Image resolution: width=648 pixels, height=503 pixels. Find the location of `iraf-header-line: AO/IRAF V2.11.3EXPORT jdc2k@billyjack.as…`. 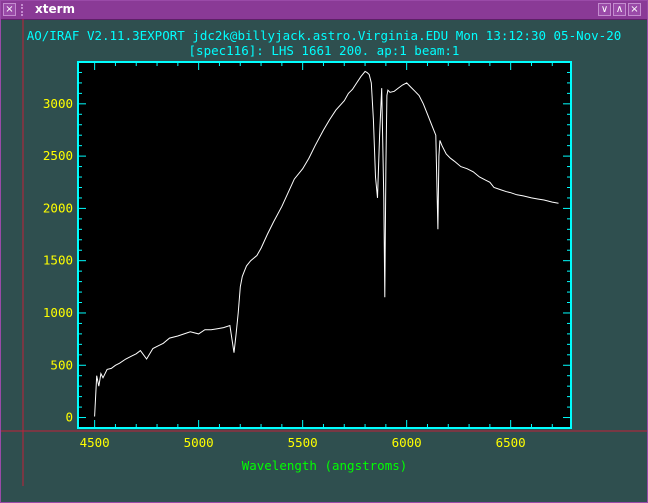

iraf-header-line: AO/IRAF V2.11.3EXPORT jdc2k@billyjack.as… is located at coordinates (324, 35).